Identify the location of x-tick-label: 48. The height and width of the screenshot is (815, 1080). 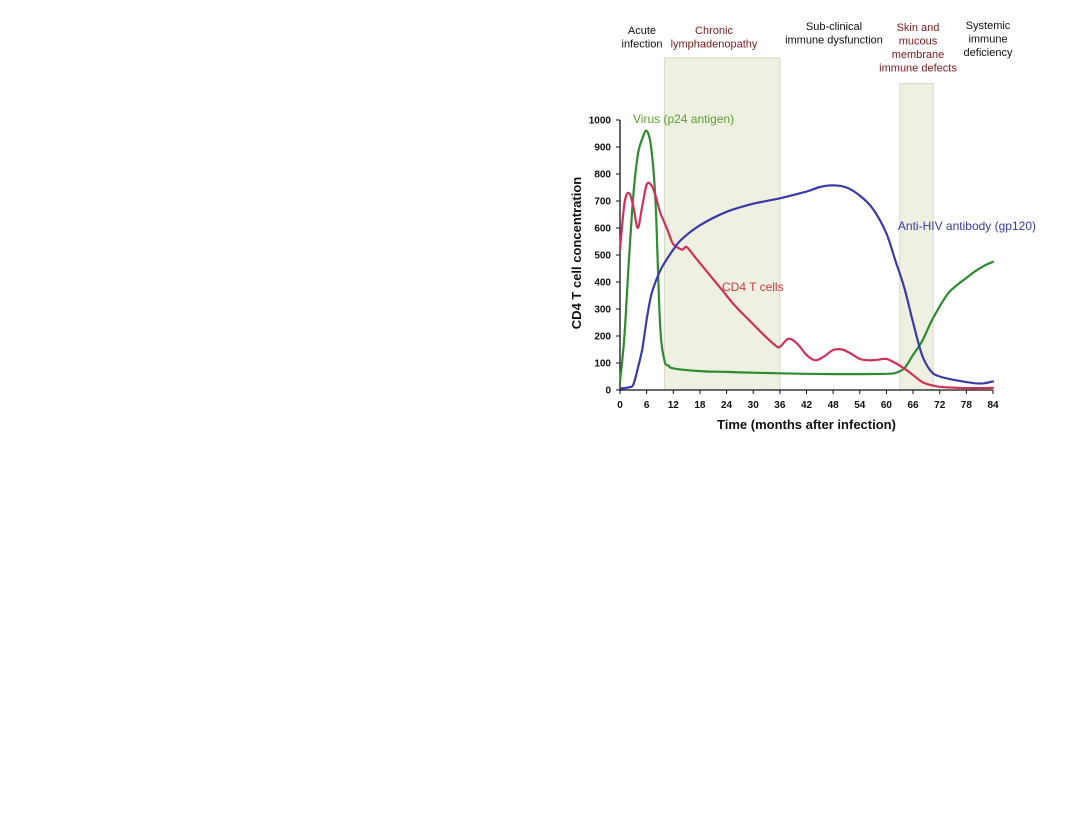
(834, 405).